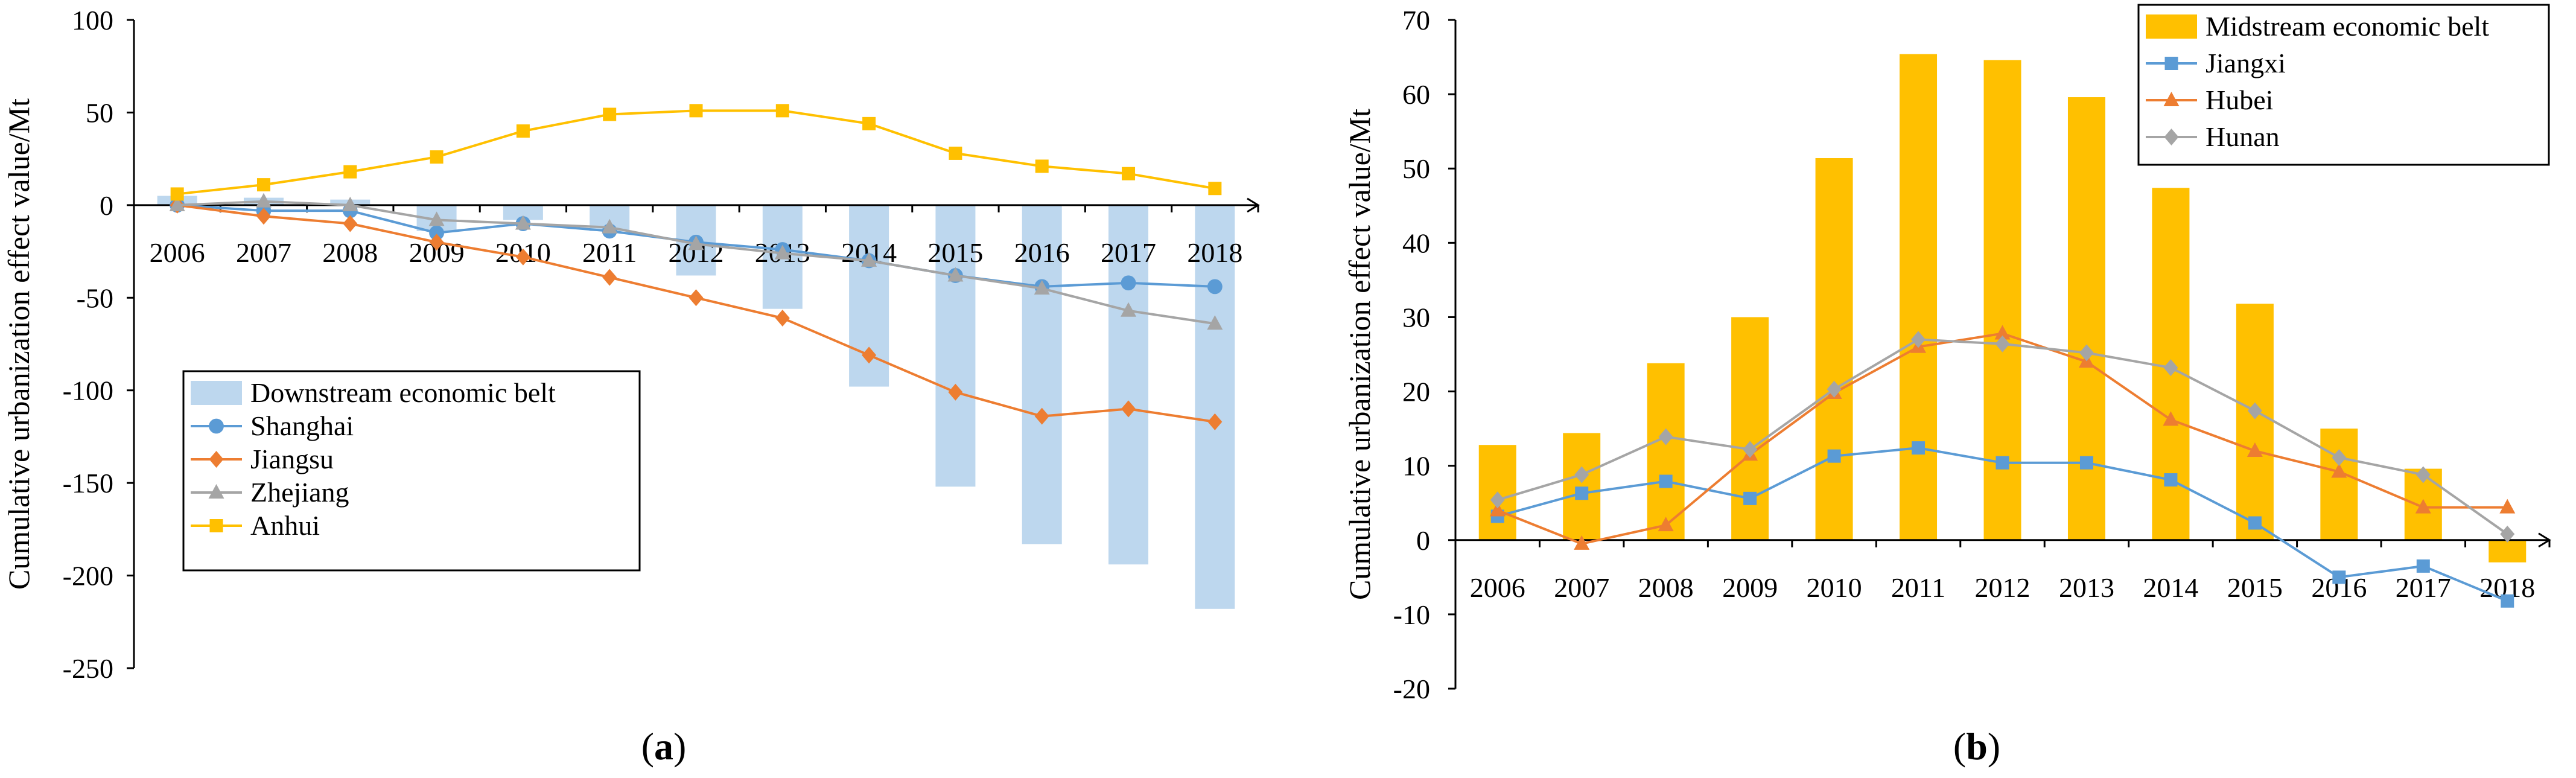 The width and height of the screenshot is (2576, 778). I want to click on legend-label: Downstream economic belt, so click(403, 392).